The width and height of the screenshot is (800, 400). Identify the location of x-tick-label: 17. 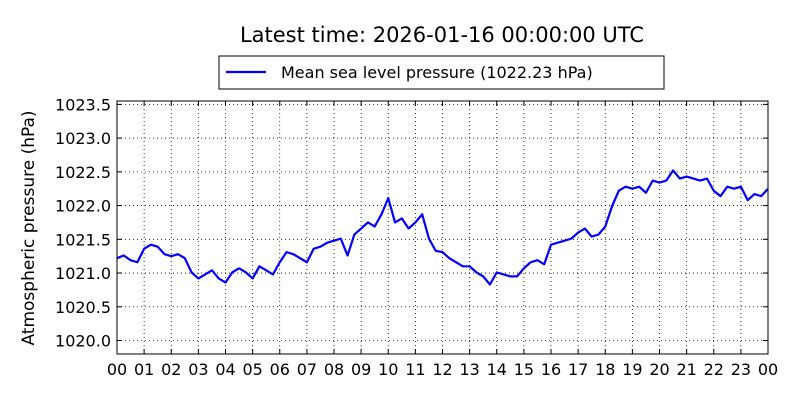
(578, 369).